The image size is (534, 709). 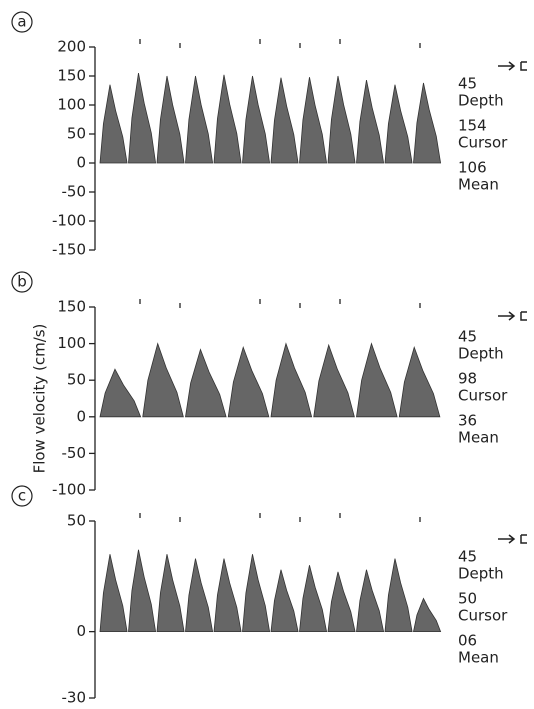 I want to click on readout: 98, so click(x=467, y=379).